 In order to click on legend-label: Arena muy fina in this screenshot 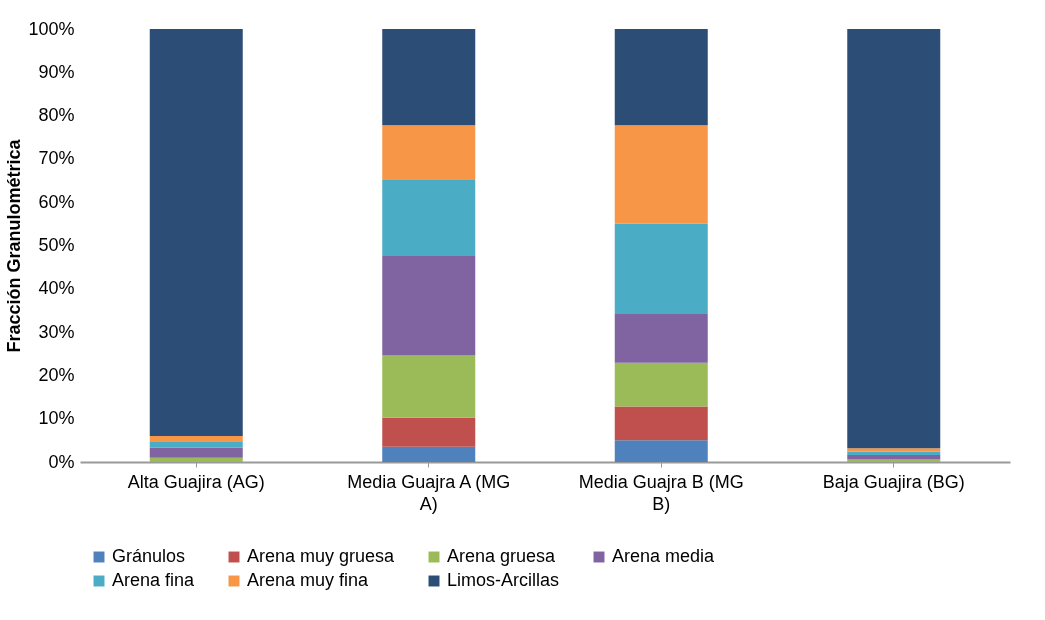, I will do `click(308, 580)`.